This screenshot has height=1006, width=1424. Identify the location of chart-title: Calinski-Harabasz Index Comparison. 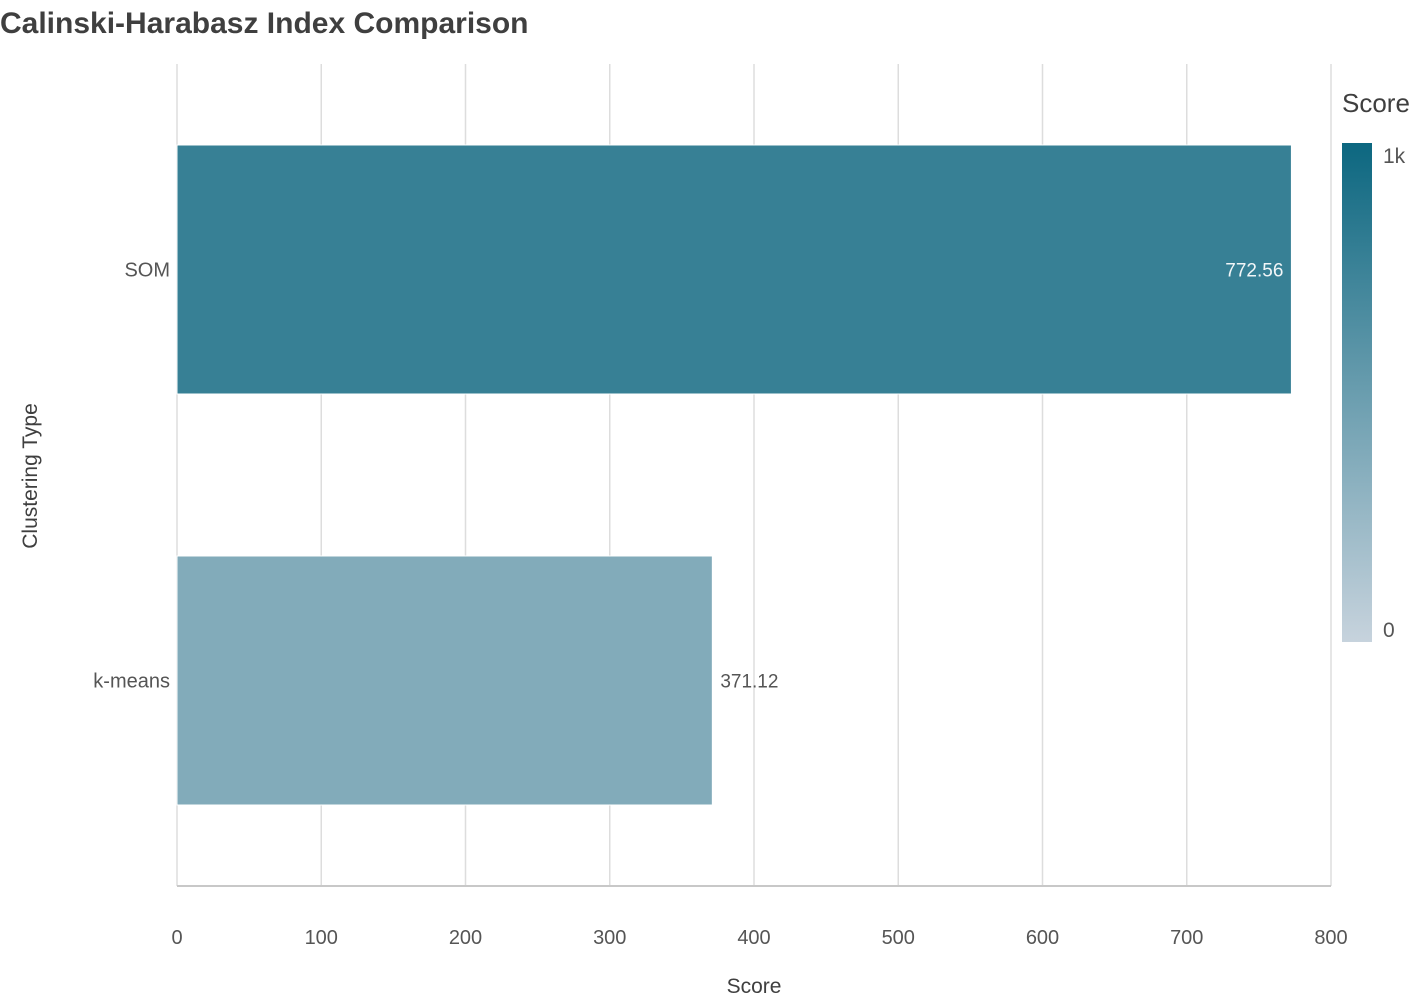
(264, 23).